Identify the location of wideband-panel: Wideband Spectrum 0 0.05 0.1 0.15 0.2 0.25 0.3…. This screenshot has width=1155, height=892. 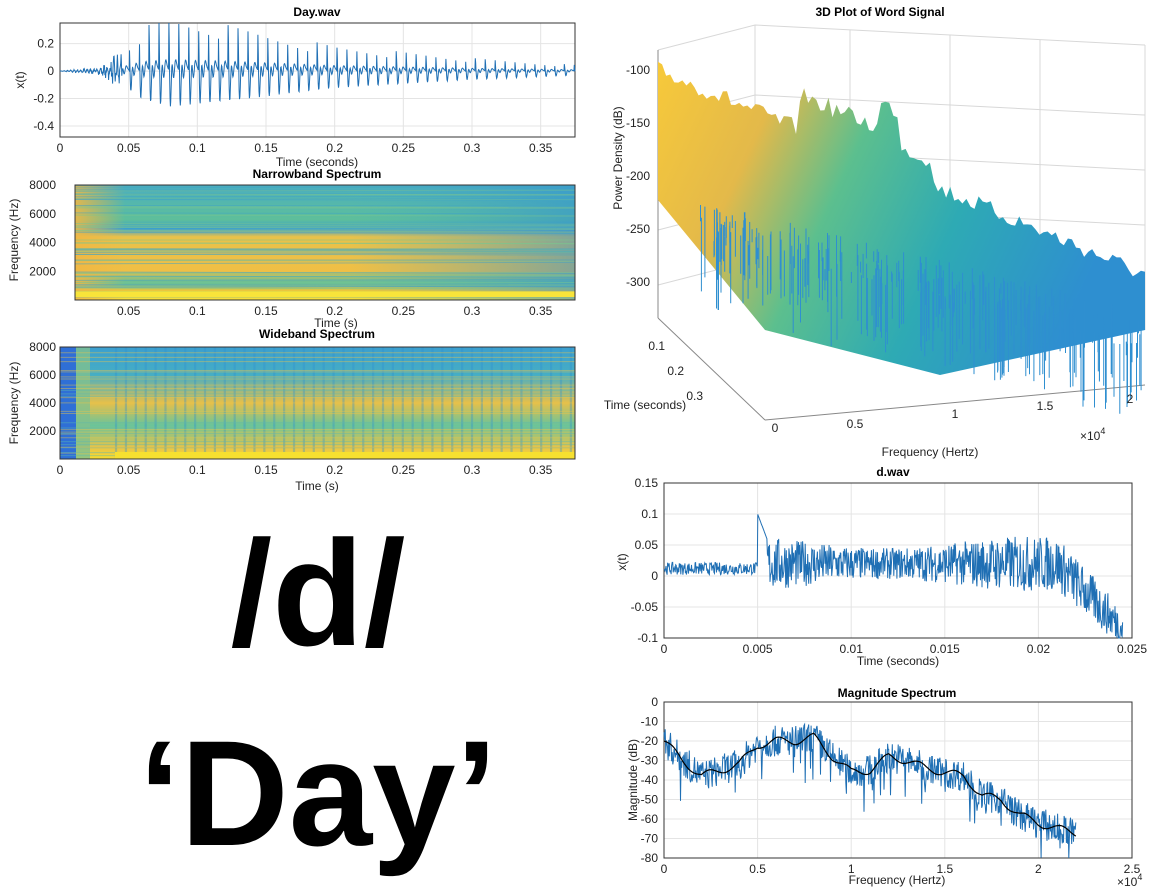
(291, 410).